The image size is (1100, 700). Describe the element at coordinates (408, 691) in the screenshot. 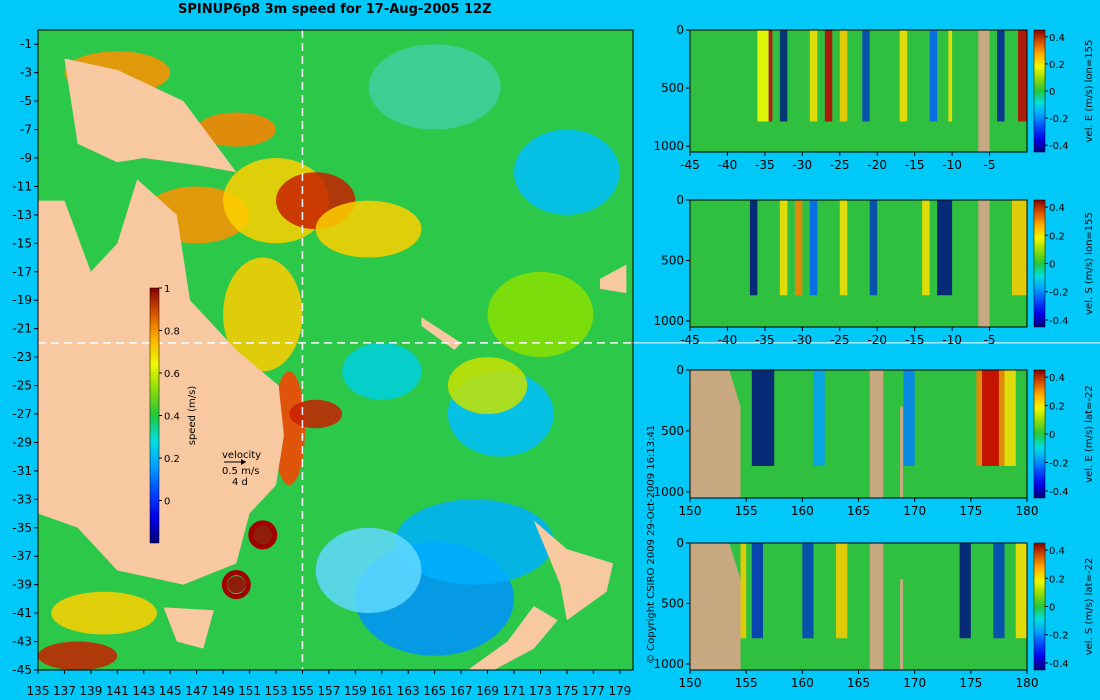

I see `map-x-tick-label: 163` at that location.